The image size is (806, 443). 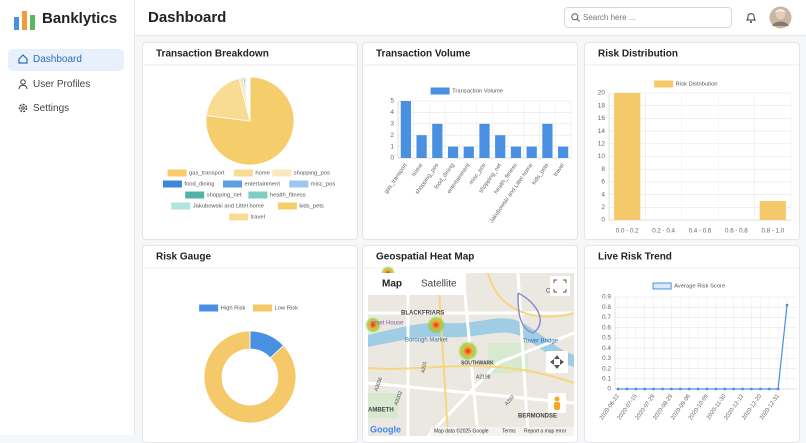 What do you see at coordinates (700, 231) in the screenshot?
I see `x-tick-label: 0.4 - 0.6` at bounding box center [700, 231].